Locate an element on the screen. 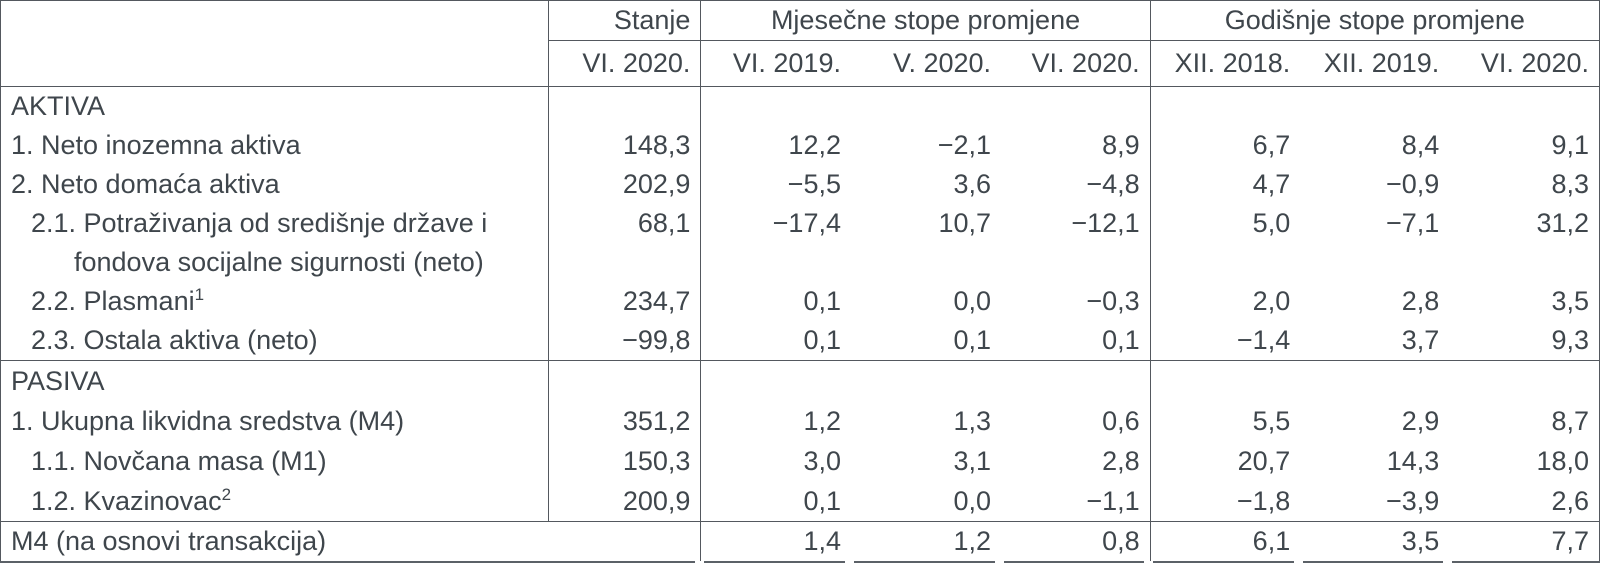  value-cell: 8,3 is located at coordinates (1570, 184).